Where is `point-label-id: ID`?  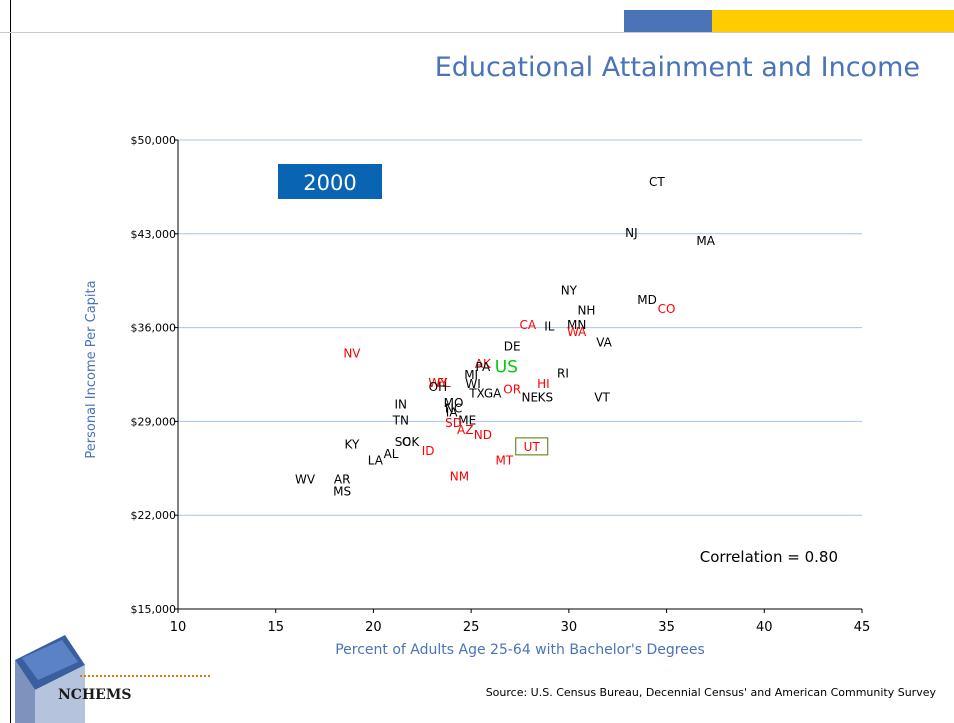
point-label-id: ID is located at coordinates (428, 451).